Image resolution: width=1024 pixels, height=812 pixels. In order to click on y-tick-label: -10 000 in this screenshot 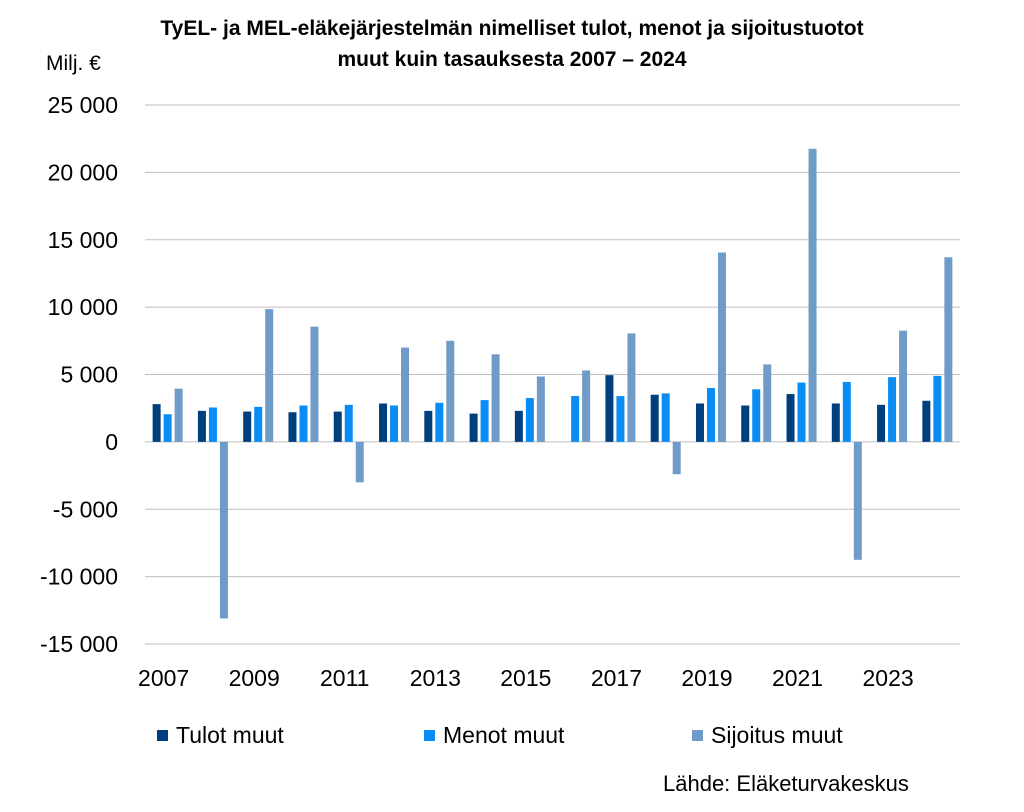, I will do `click(79, 577)`.